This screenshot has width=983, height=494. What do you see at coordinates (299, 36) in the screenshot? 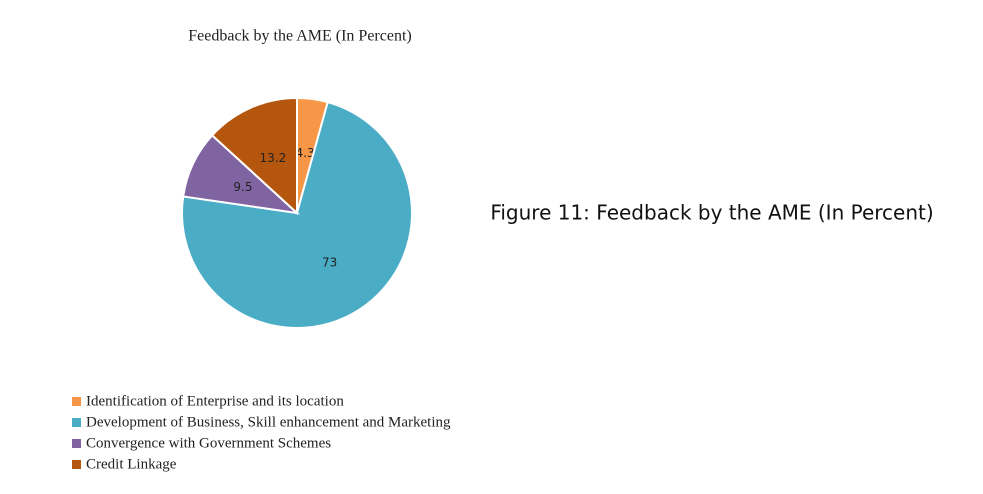
I see `chart-title: Feedback by the AME (In Percent)` at bounding box center [299, 36].